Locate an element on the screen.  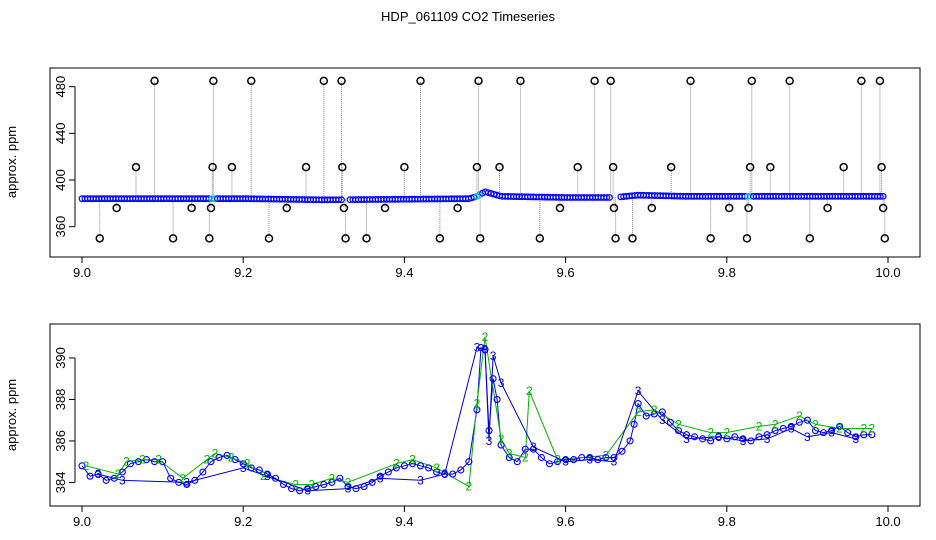
x-tick-label: 9.0 is located at coordinates (82, 521).